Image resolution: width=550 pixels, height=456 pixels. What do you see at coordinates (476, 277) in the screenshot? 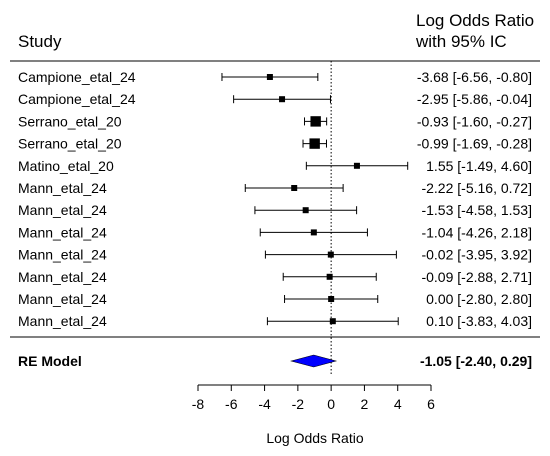
I see `estimate-text: -0.09 [-2.88, 2.71]` at bounding box center [476, 277].